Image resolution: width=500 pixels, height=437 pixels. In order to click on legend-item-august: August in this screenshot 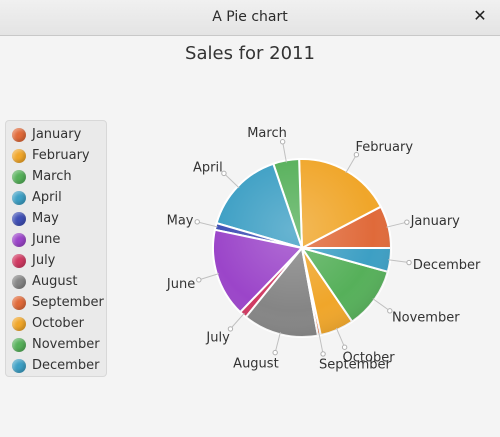, I will do `click(56, 282)`.